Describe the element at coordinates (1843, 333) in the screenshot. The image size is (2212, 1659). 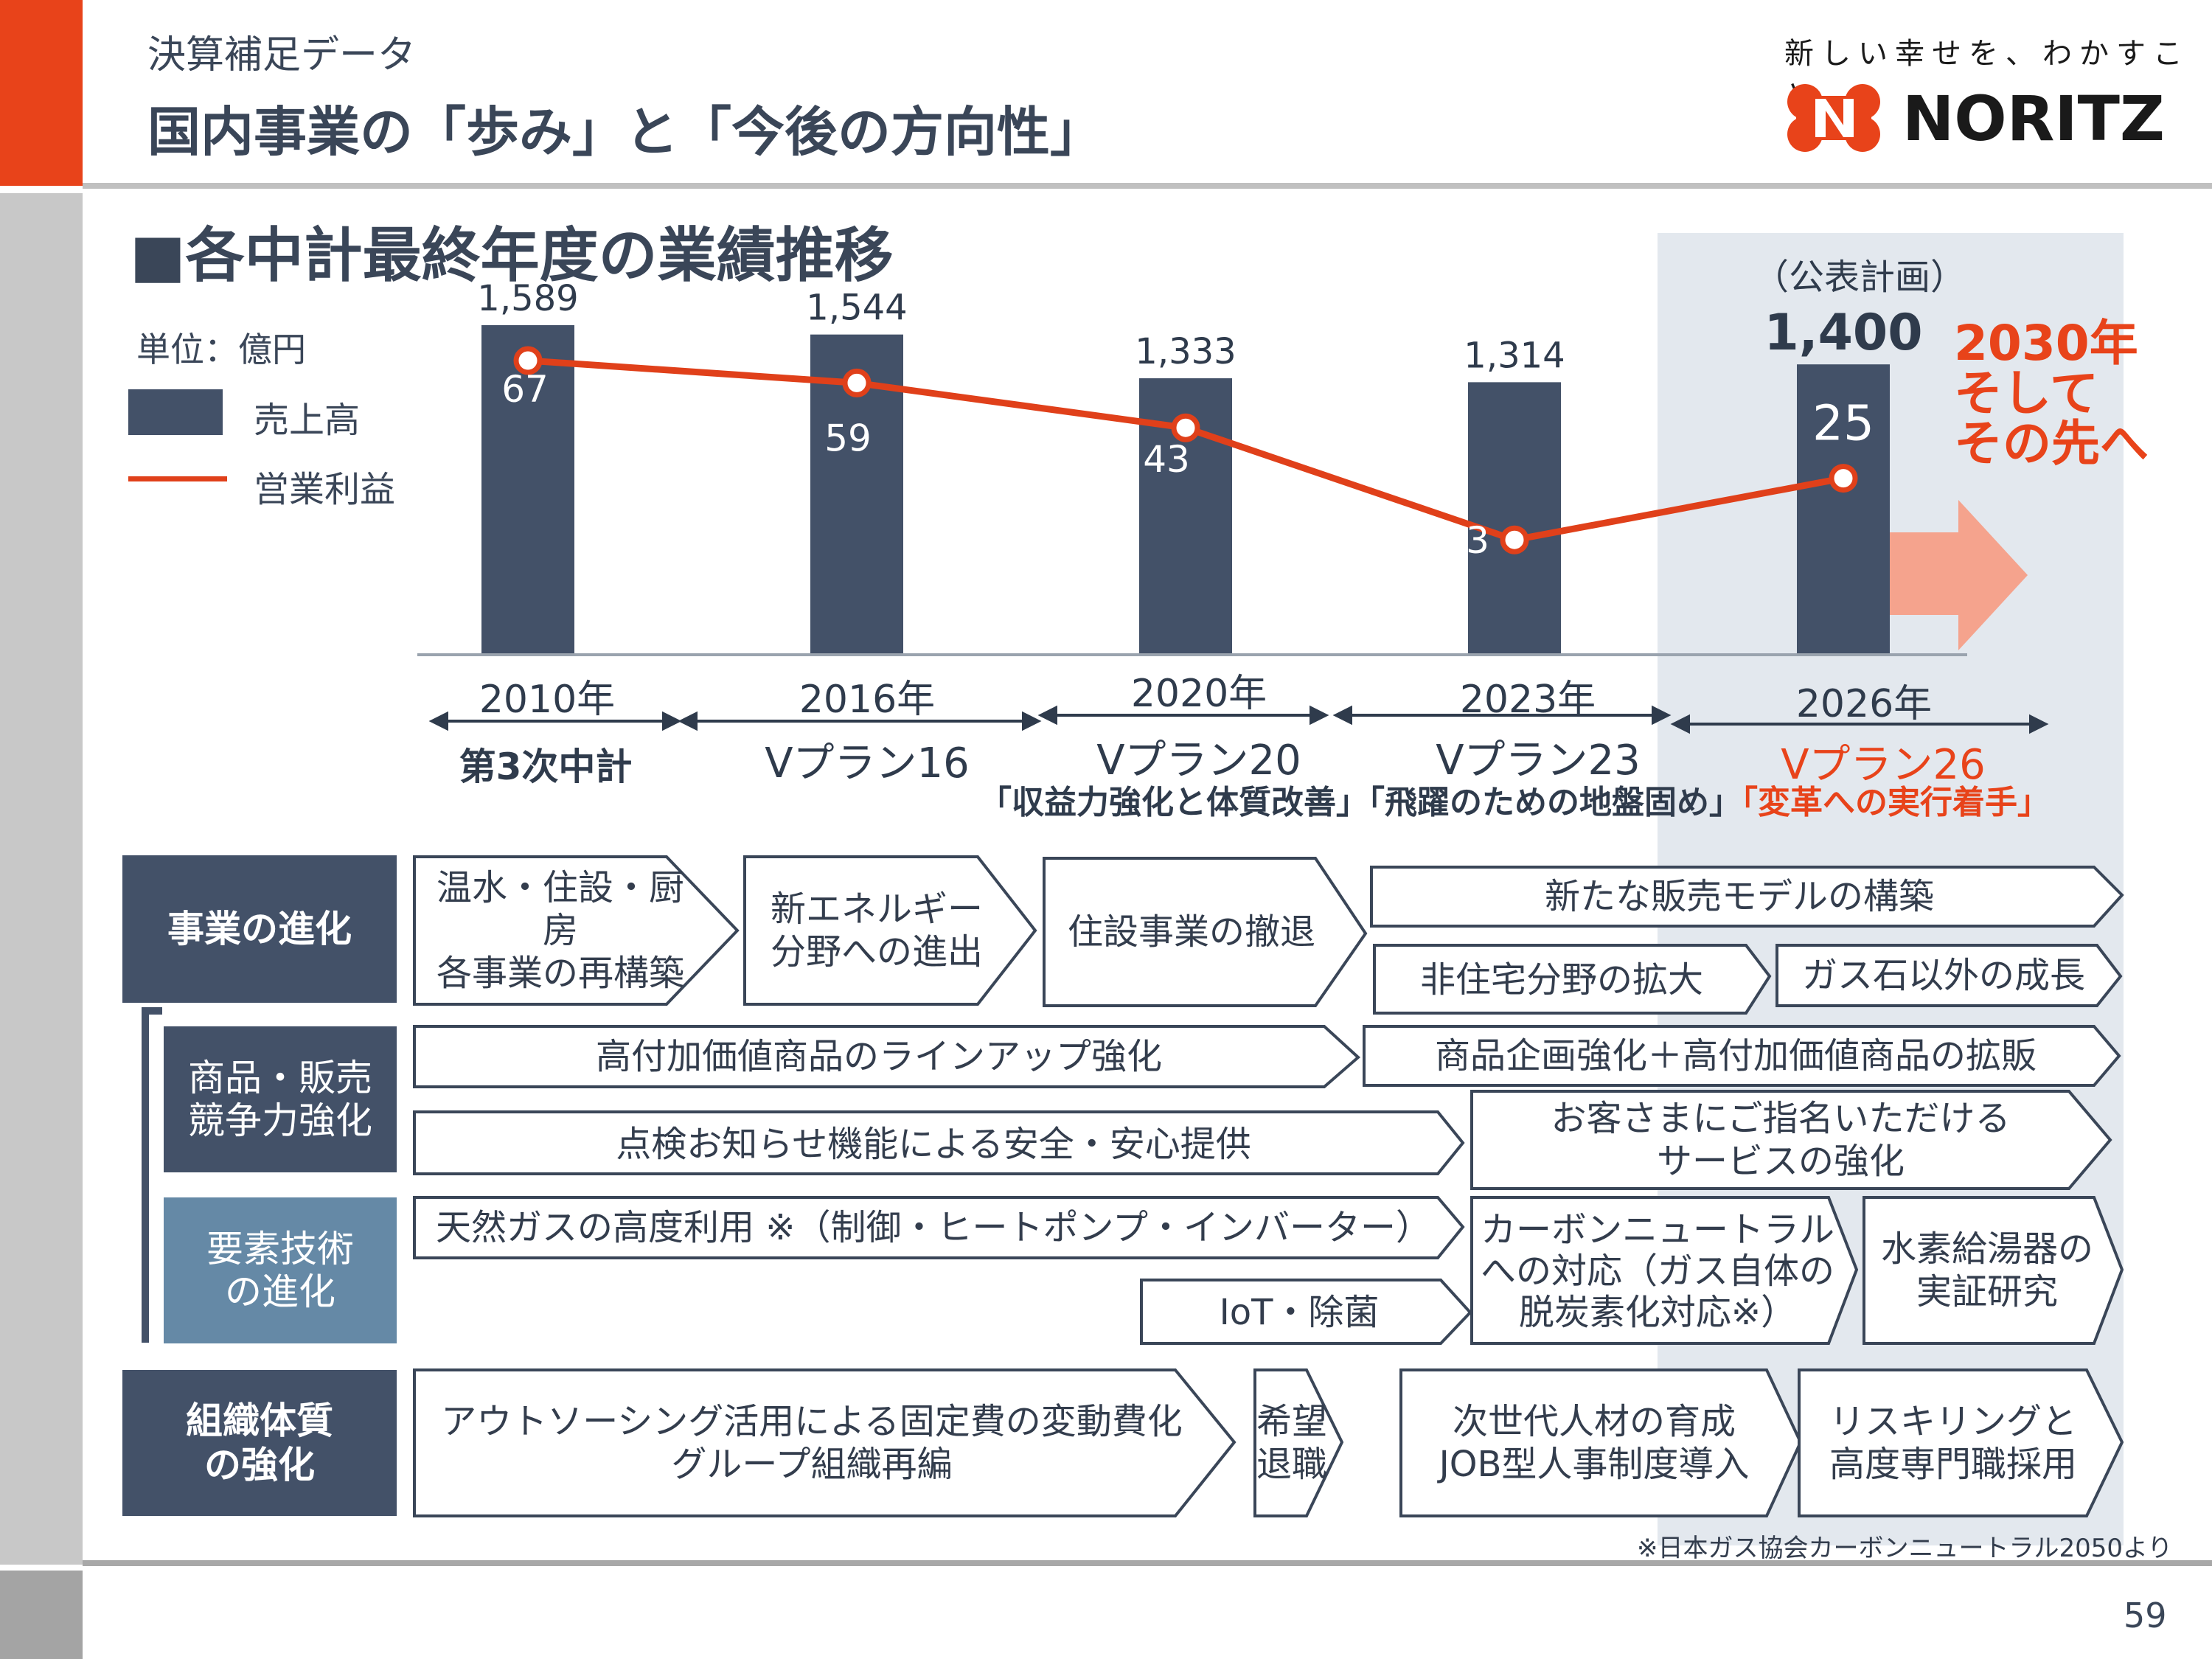
I see `sales-value-label: 1,400` at that location.